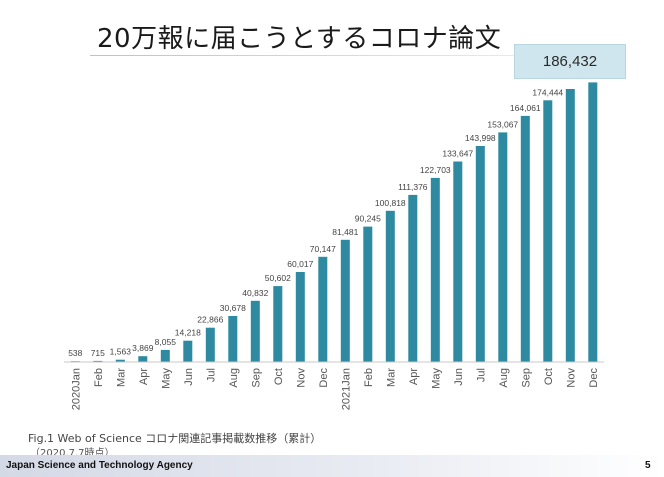  What do you see at coordinates (300, 264) in the screenshot?
I see `data-label-10: 60,017` at bounding box center [300, 264].